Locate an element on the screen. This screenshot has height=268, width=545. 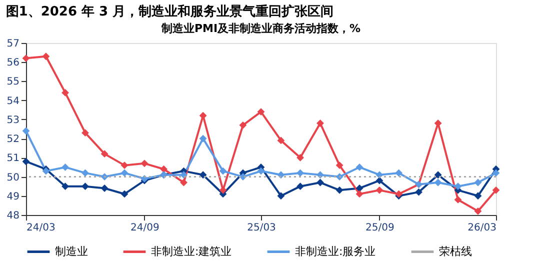
y-tick-label: 52 is located at coordinates (13, 140).